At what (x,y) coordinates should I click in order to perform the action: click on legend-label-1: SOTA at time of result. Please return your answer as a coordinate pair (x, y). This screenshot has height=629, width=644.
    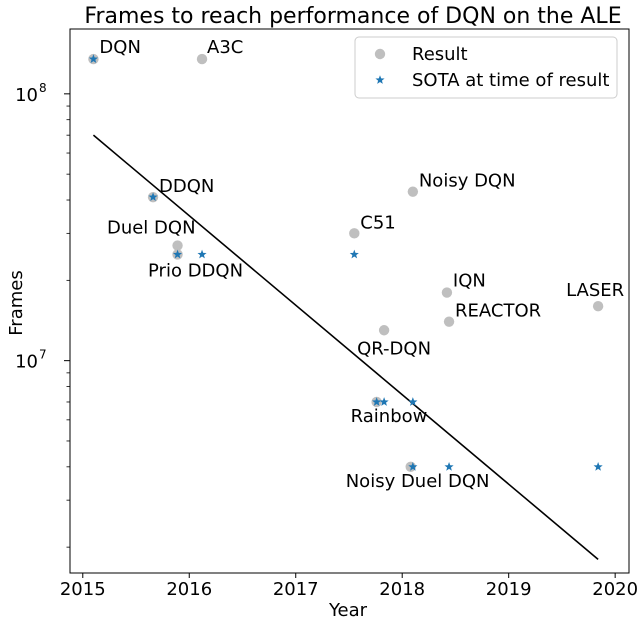
    Looking at the image, I should click on (510, 80).